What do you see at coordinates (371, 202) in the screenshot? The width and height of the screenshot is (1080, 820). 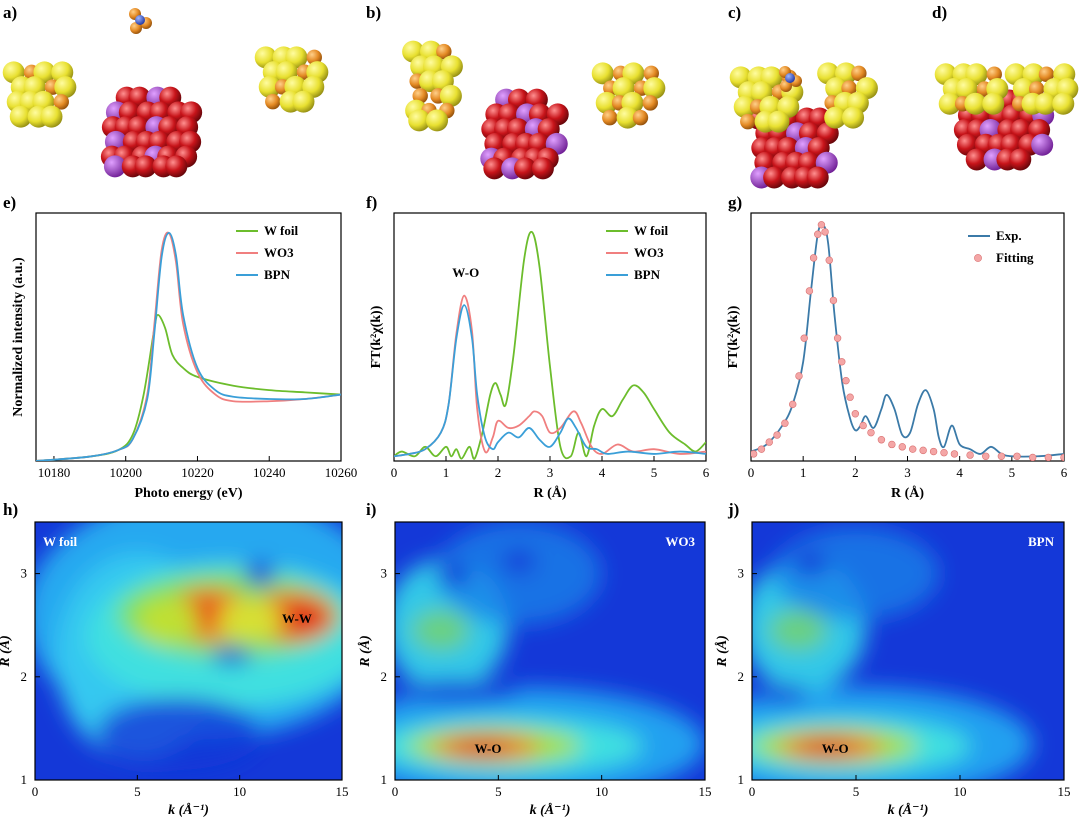 I see `panel-label-f: f)` at bounding box center [371, 202].